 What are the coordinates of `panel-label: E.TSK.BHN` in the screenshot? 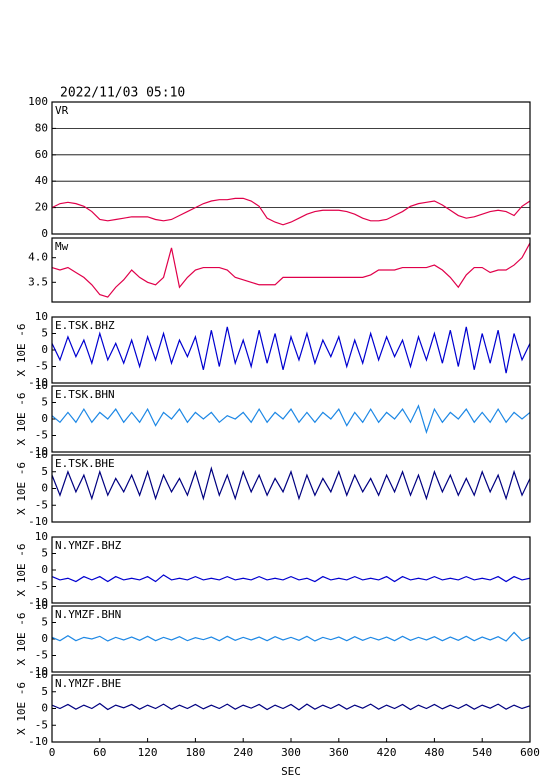 It's located at (85, 394).